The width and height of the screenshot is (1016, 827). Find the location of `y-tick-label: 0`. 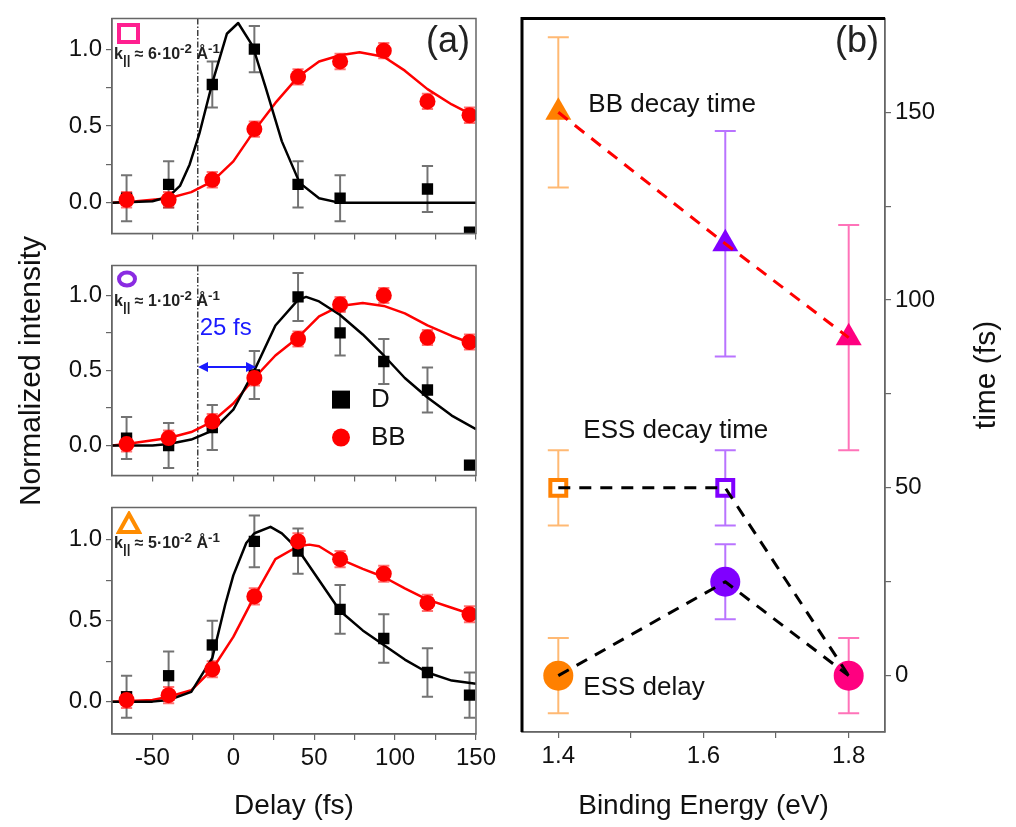

y-tick-label: 0 is located at coordinates (902, 674).